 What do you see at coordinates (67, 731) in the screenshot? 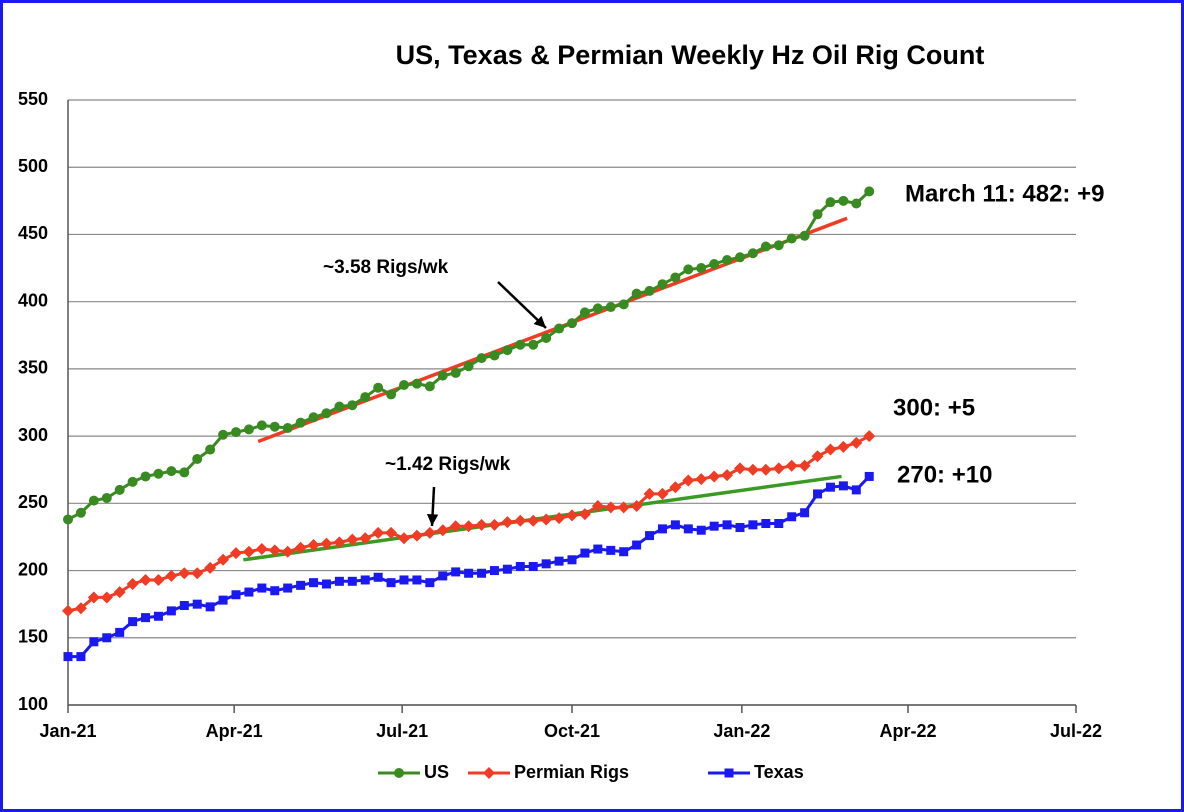
I see `x-tick-label: Jan-21` at bounding box center [67, 731].